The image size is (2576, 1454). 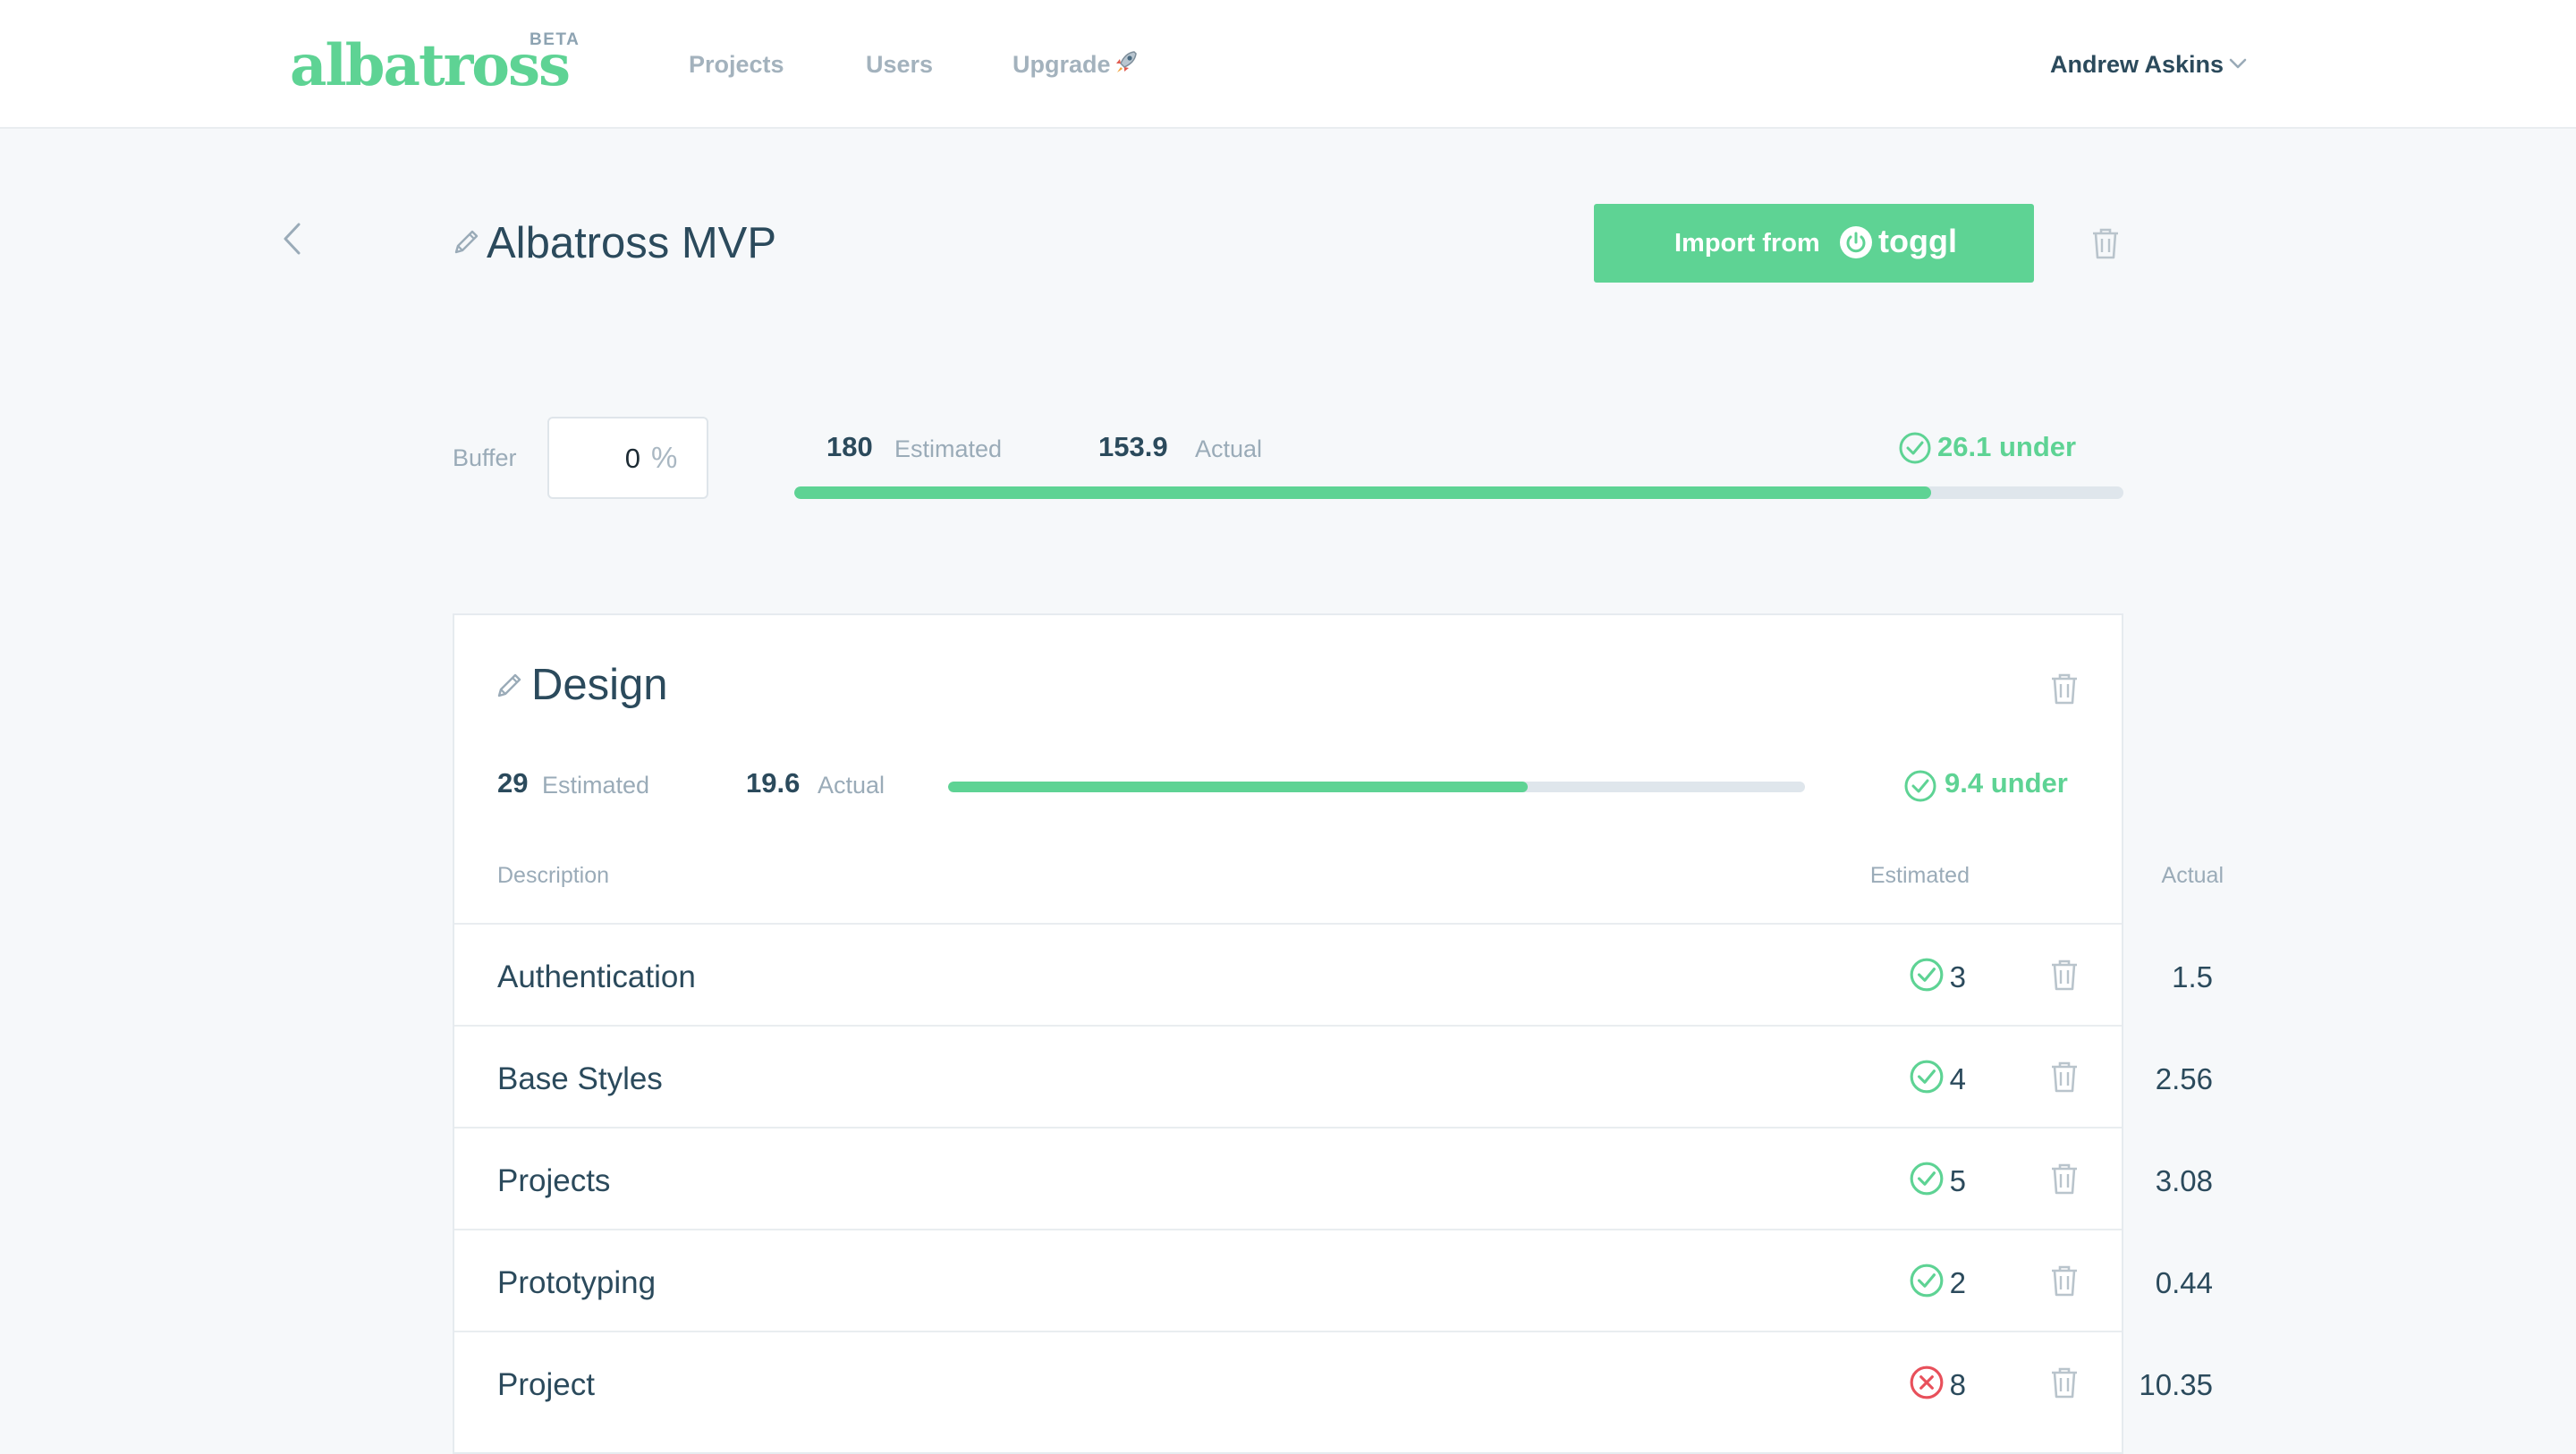 What do you see at coordinates (2105, 243) in the screenshot?
I see `delete-project-trash-icon` at bounding box center [2105, 243].